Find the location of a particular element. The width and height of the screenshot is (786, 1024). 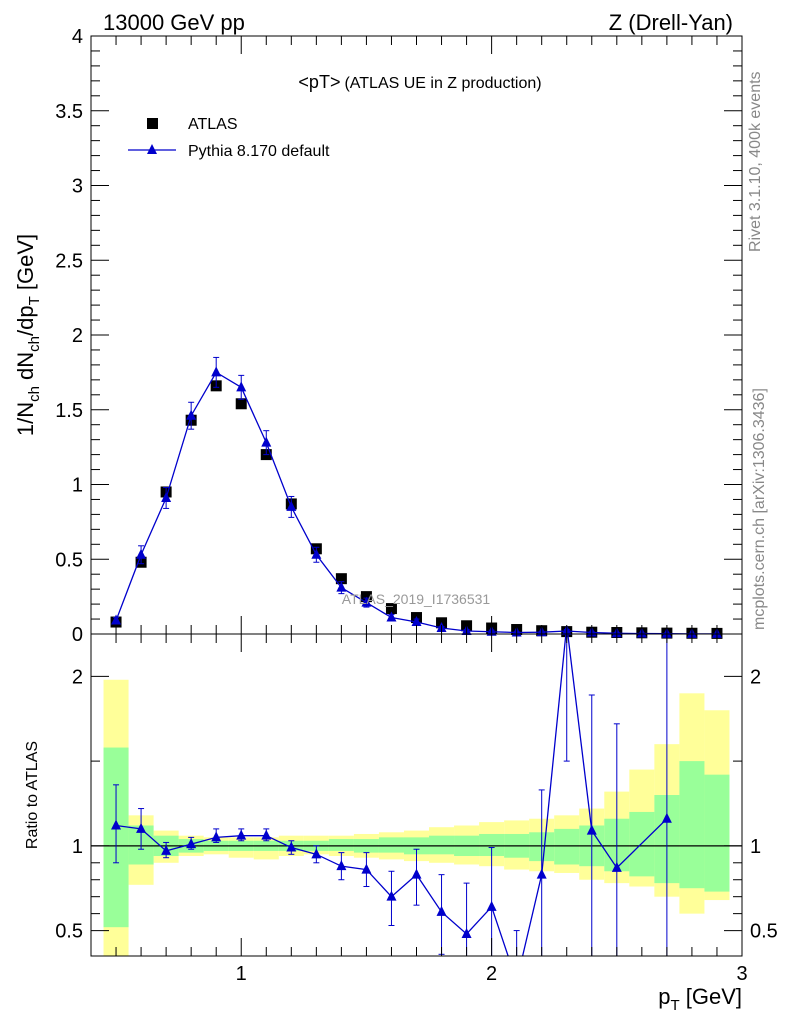

legend-atlas-label: ATLAS is located at coordinates (213, 124).